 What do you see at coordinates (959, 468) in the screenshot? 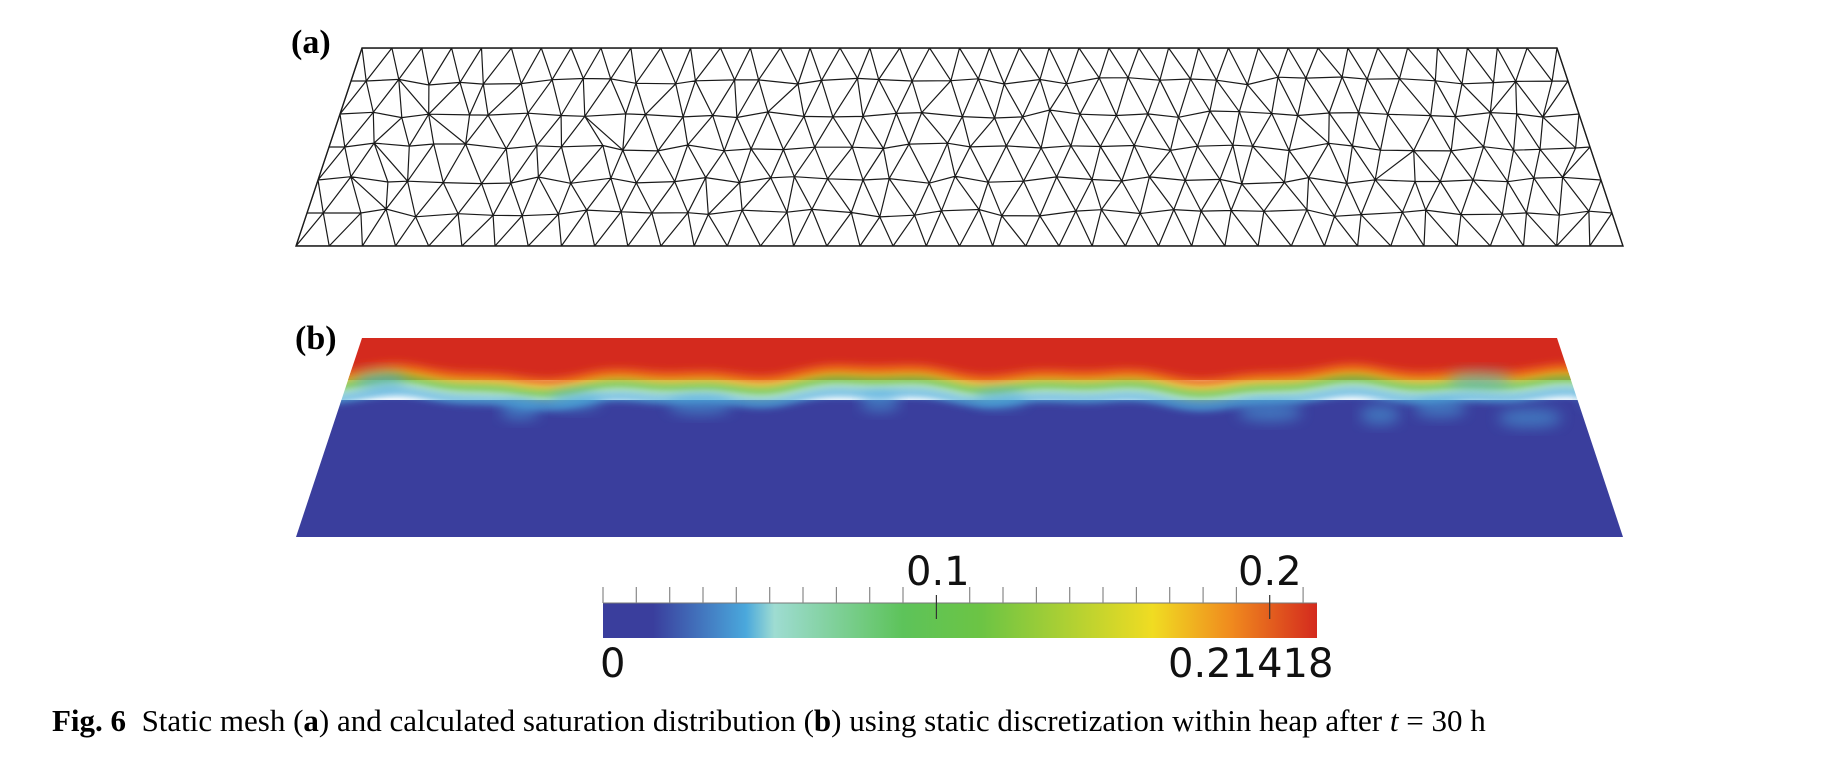
I see `saturation-dry-region` at bounding box center [959, 468].